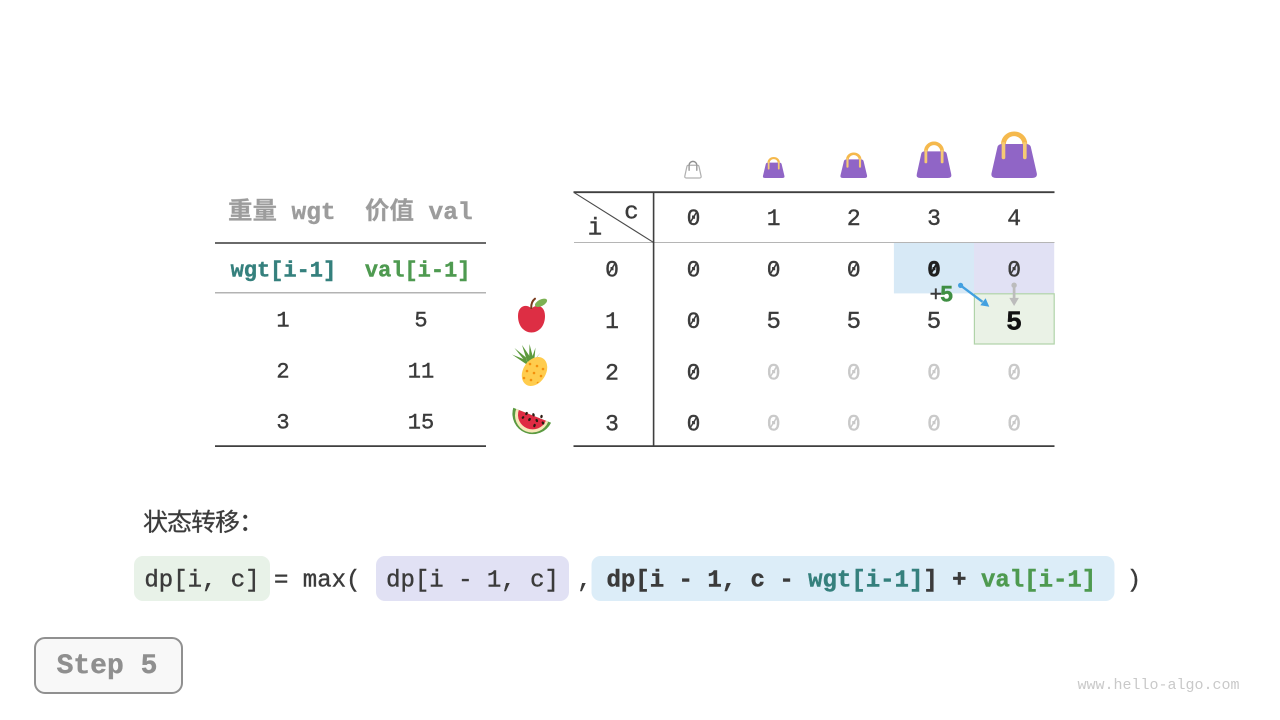 The height and width of the screenshot is (720, 1280). Describe the element at coordinates (314, 213) in the screenshot. I see `svg-text: wgt` at that location.